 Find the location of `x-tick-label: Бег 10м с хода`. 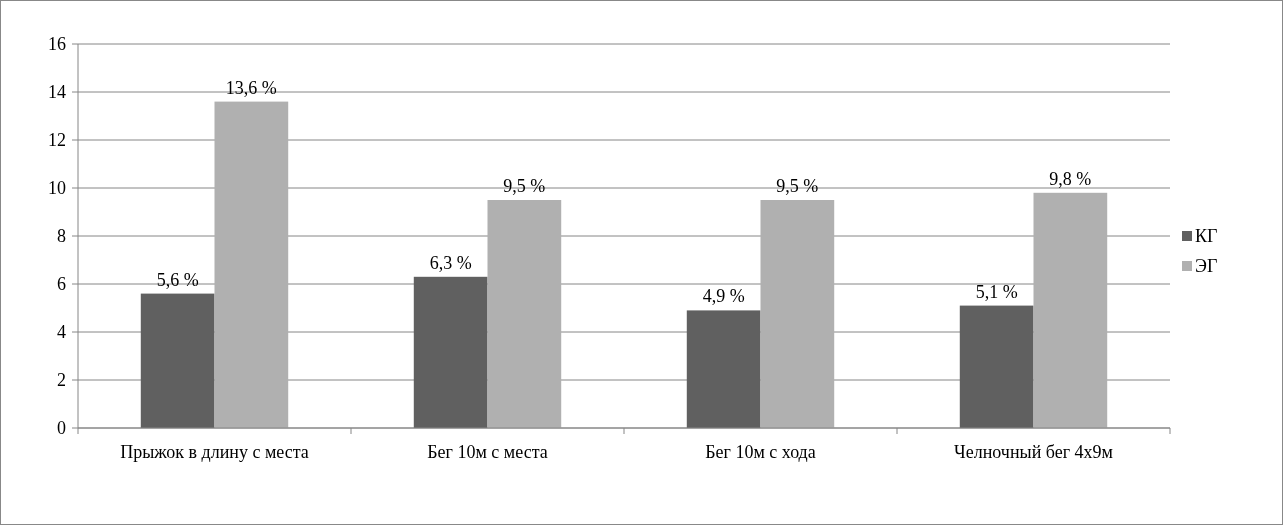

x-tick-label: Бег 10м с хода is located at coordinates (760, 452).